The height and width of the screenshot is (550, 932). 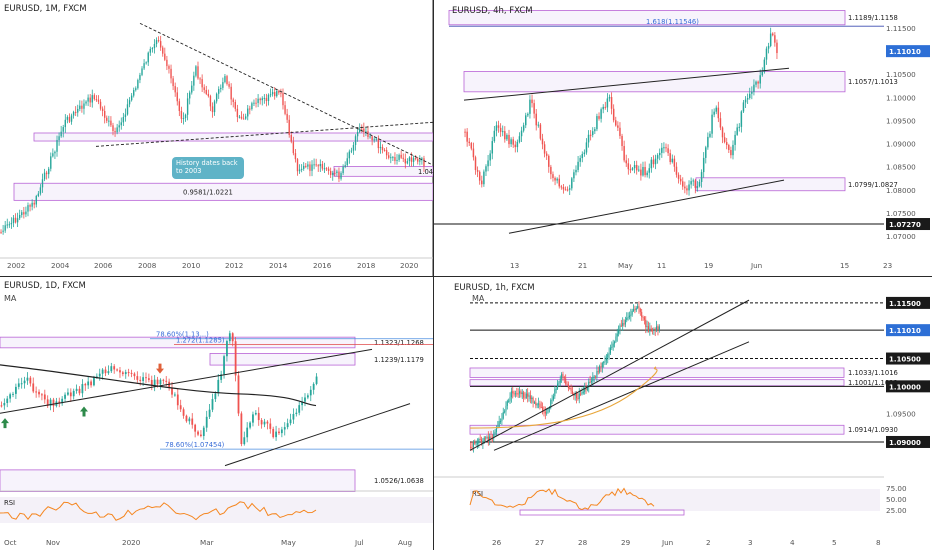 I want to click on panel-divider-vertical, so click(x=433, y=275).